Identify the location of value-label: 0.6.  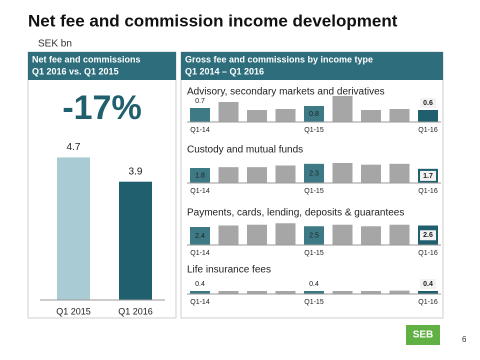
(428, 103).